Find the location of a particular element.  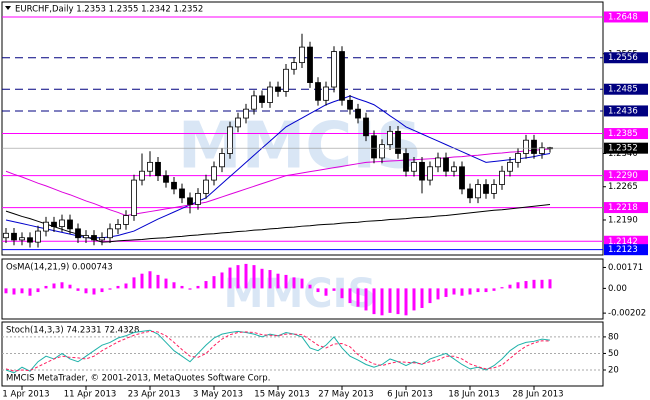

x-tick-label: 23 Apr 2013 is located at coordinates (154, 395).